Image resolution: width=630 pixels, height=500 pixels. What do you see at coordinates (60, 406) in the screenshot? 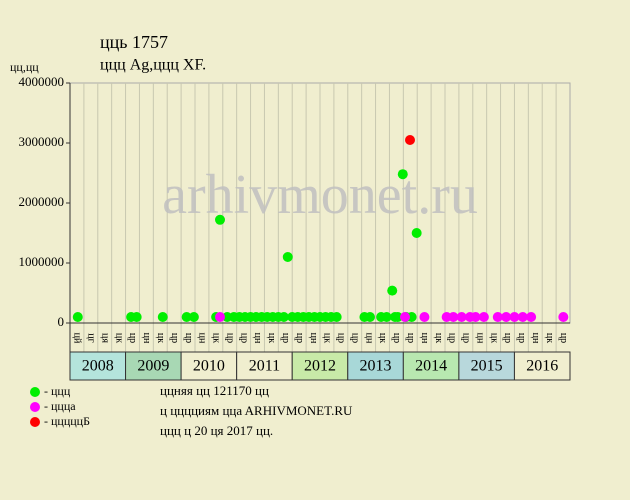
I see `legend-label: - ццца` at bounding box center [60, 406].